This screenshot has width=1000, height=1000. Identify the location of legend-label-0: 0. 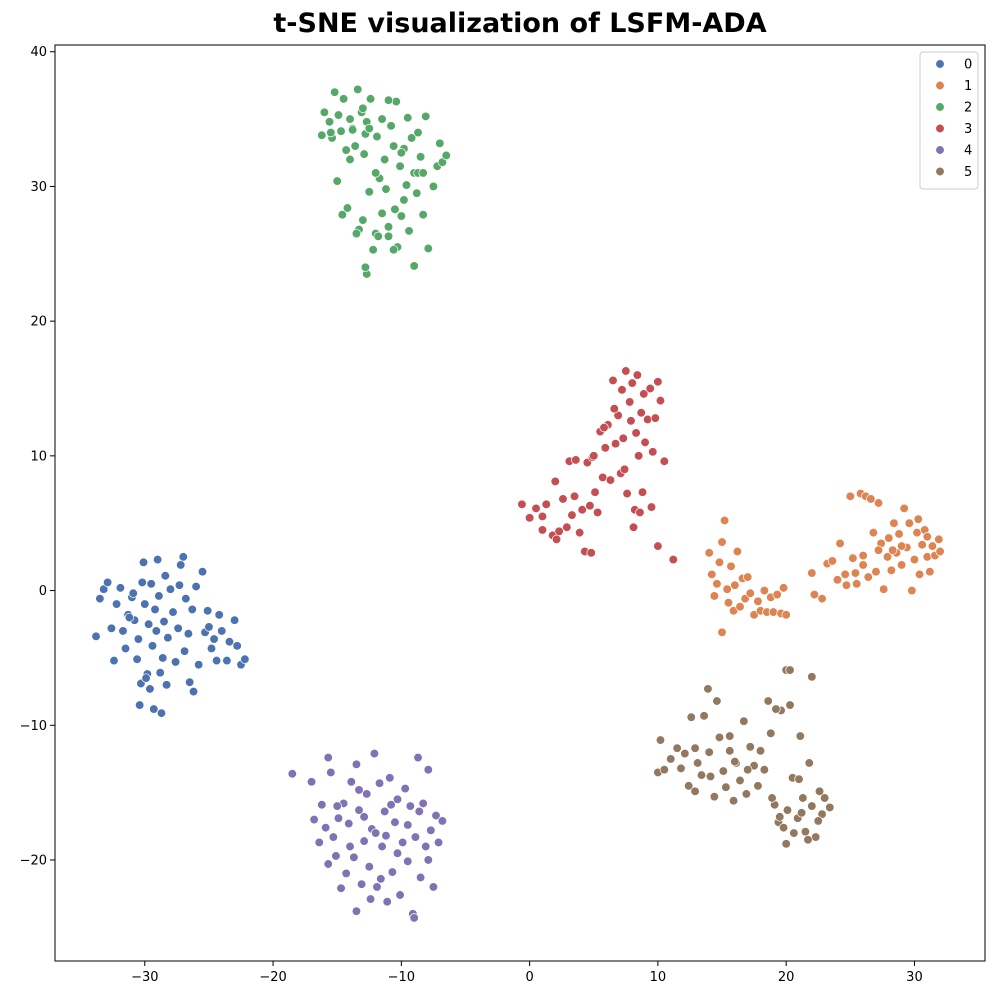
(968, 65).